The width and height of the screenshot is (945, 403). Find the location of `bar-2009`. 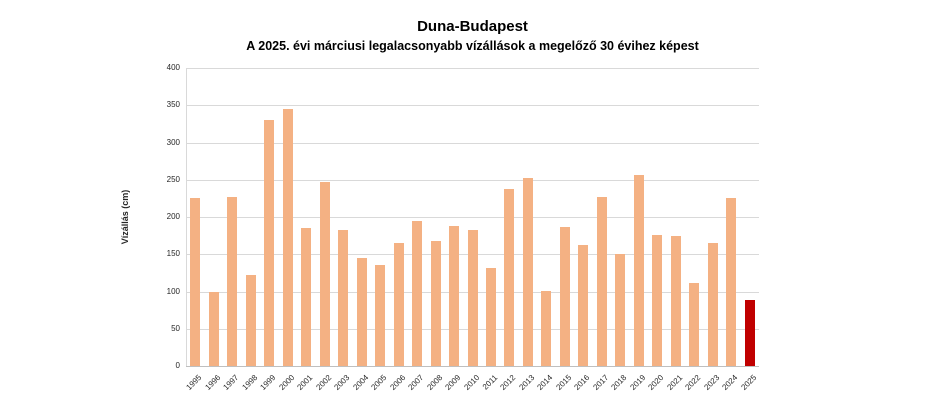

bar-2009 is located at coordinates (454, 295).